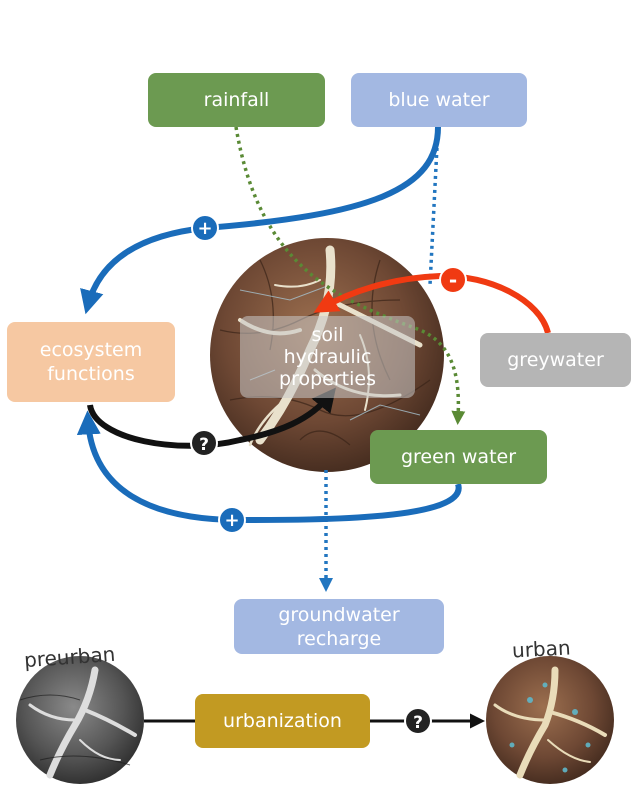 The height and width of the screenshot is (796, 640). I want to click on positive-sign-badge-bottom: +, so click(232, 520).